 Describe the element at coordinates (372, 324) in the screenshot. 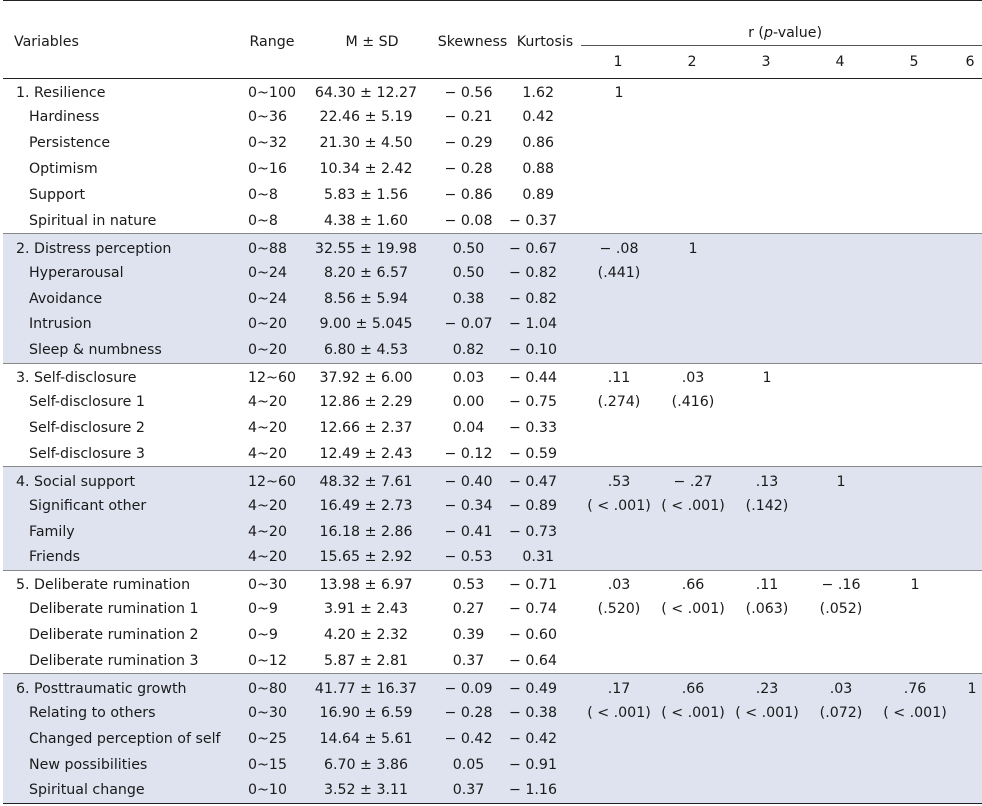

I see `mean-sd-cell: 9.00 ± 5.045` at that location.